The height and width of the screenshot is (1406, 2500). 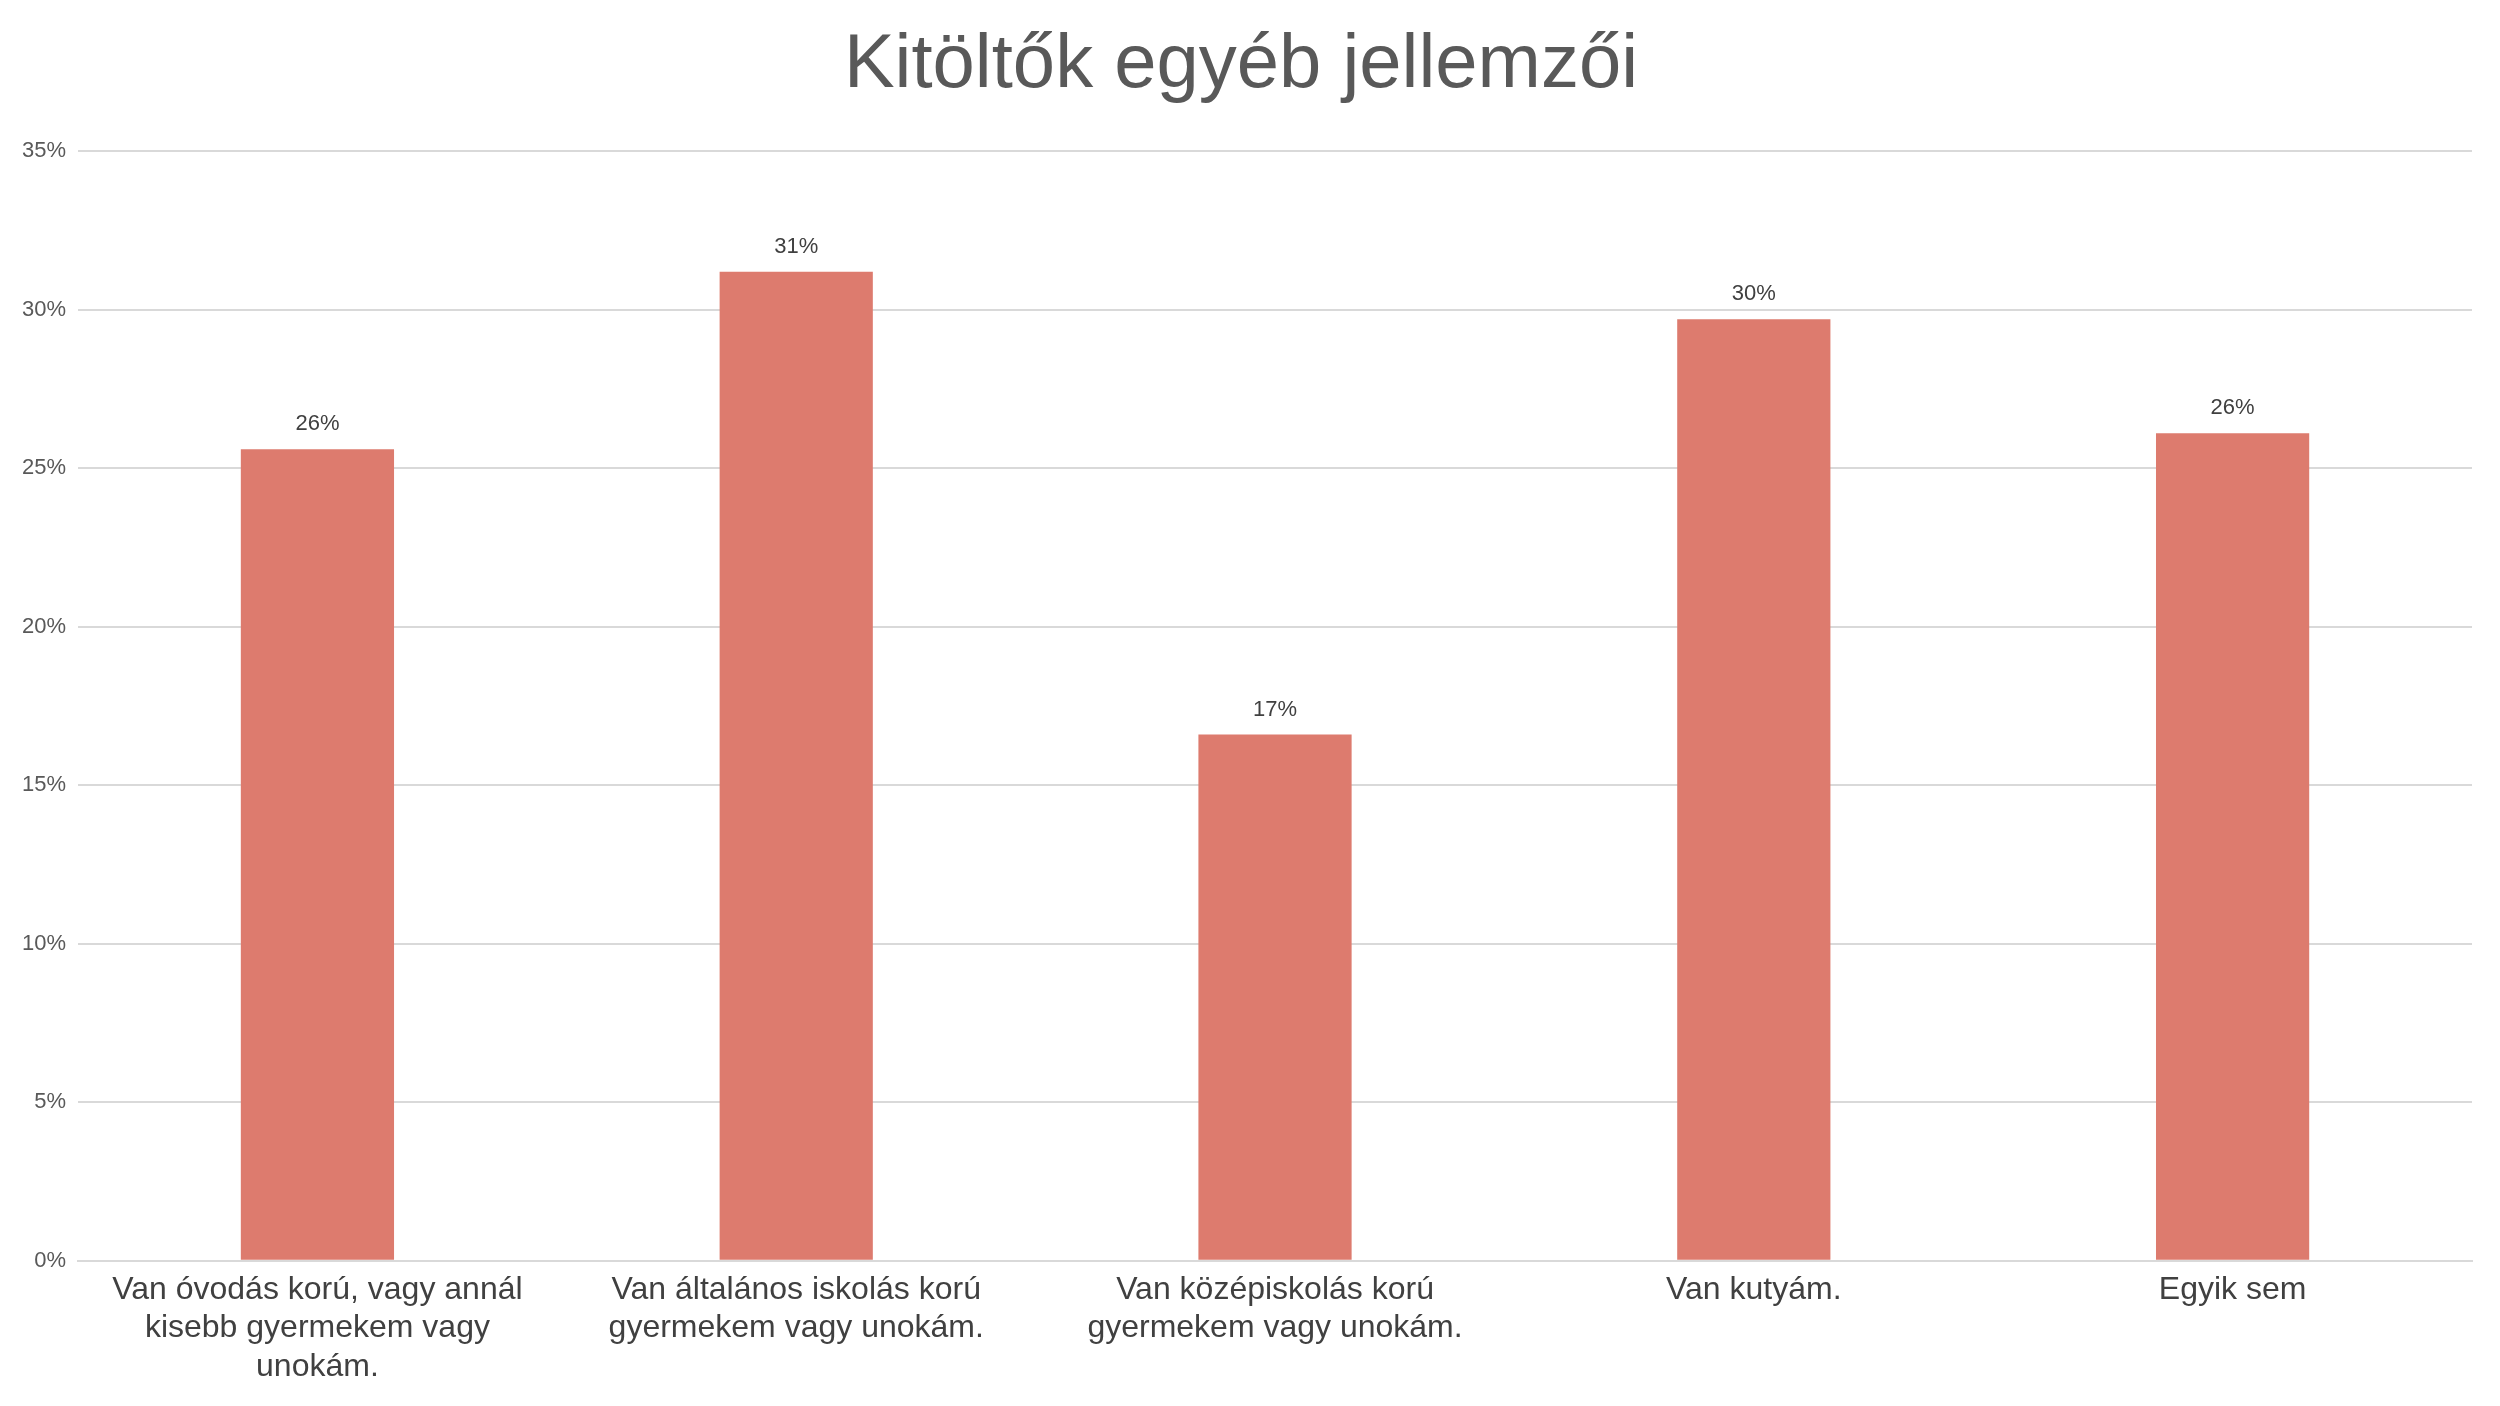 What do you see at coordinates (1241, 60) in the screenshot?
I see `chart-title: Kitöltők egyéb jellemzői` at bounding box center [1241, 60].